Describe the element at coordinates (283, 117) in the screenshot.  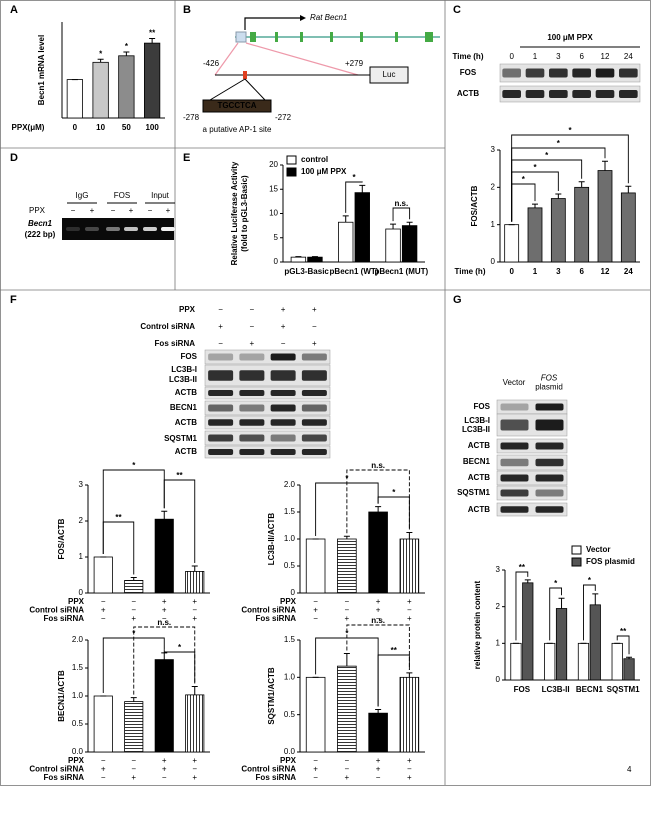
I see `site-end: -272` at that location.